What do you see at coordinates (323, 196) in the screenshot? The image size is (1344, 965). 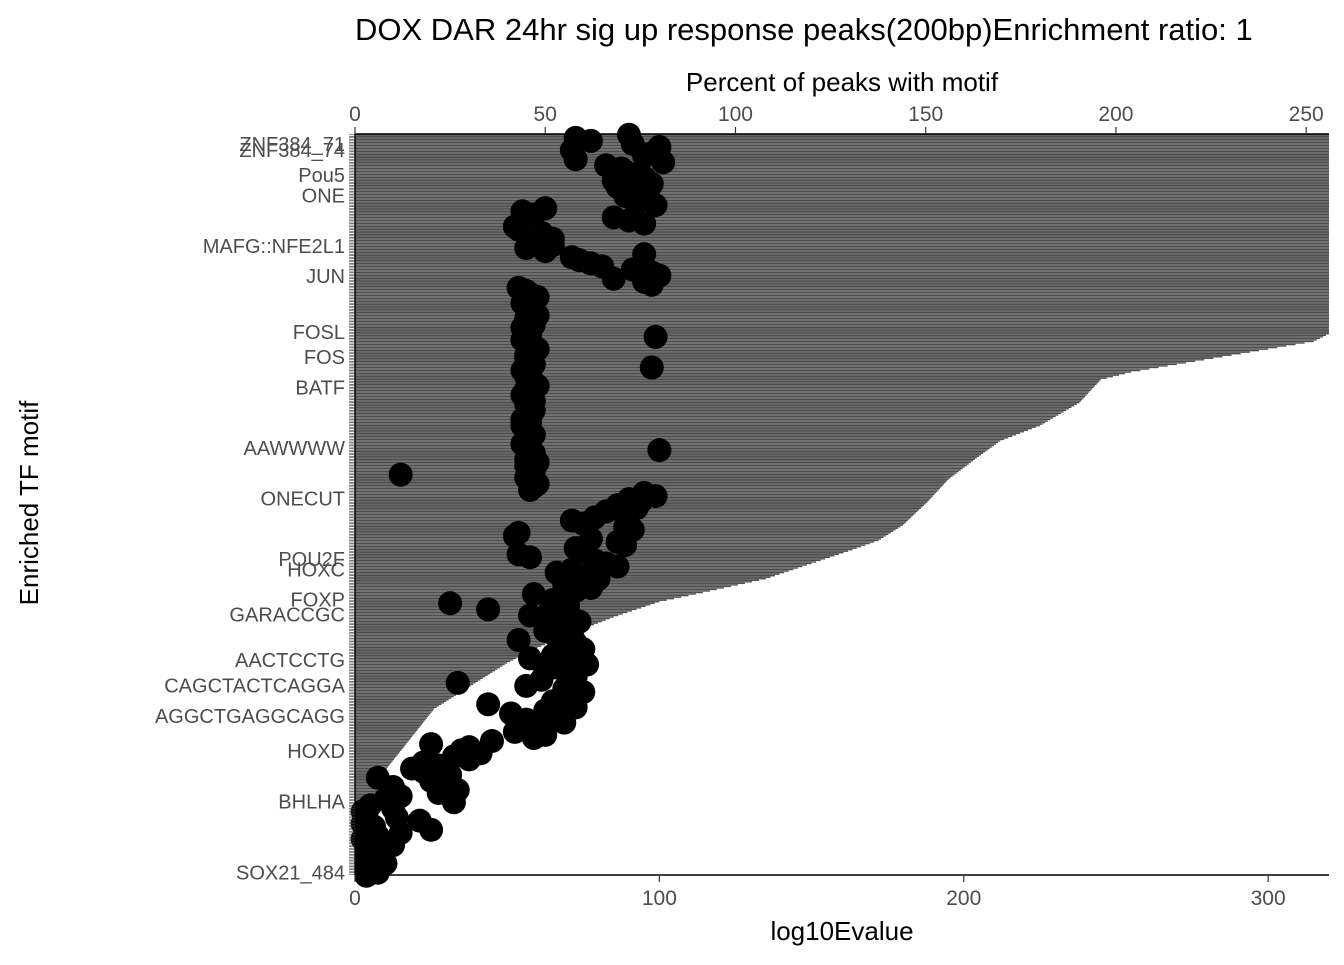 I see `motif-label-3: ONE` at bounding box center [323, 196].